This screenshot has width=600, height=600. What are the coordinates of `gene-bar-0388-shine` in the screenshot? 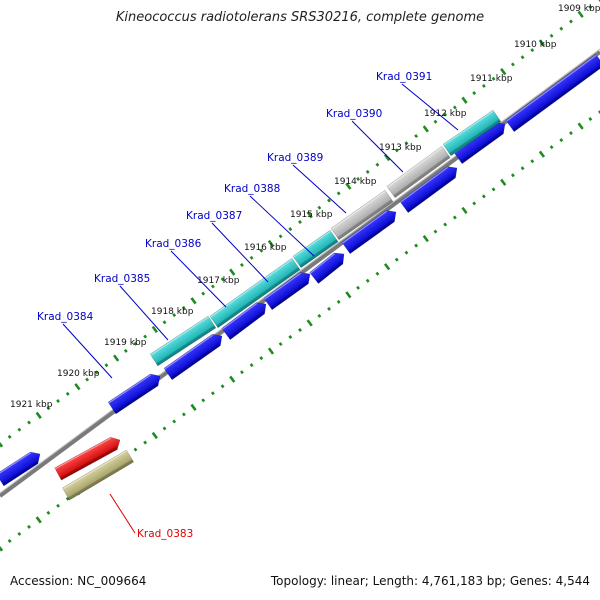 It's located at (312, 244).